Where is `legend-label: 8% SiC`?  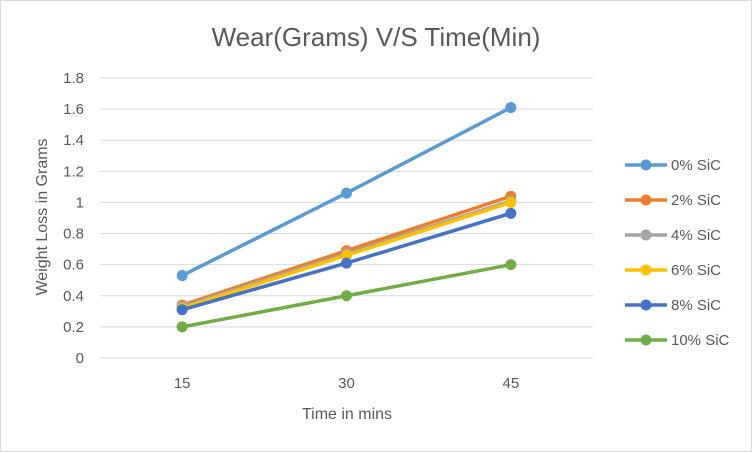 legend-label: 8% SiC is located at coordinates (696, 305).